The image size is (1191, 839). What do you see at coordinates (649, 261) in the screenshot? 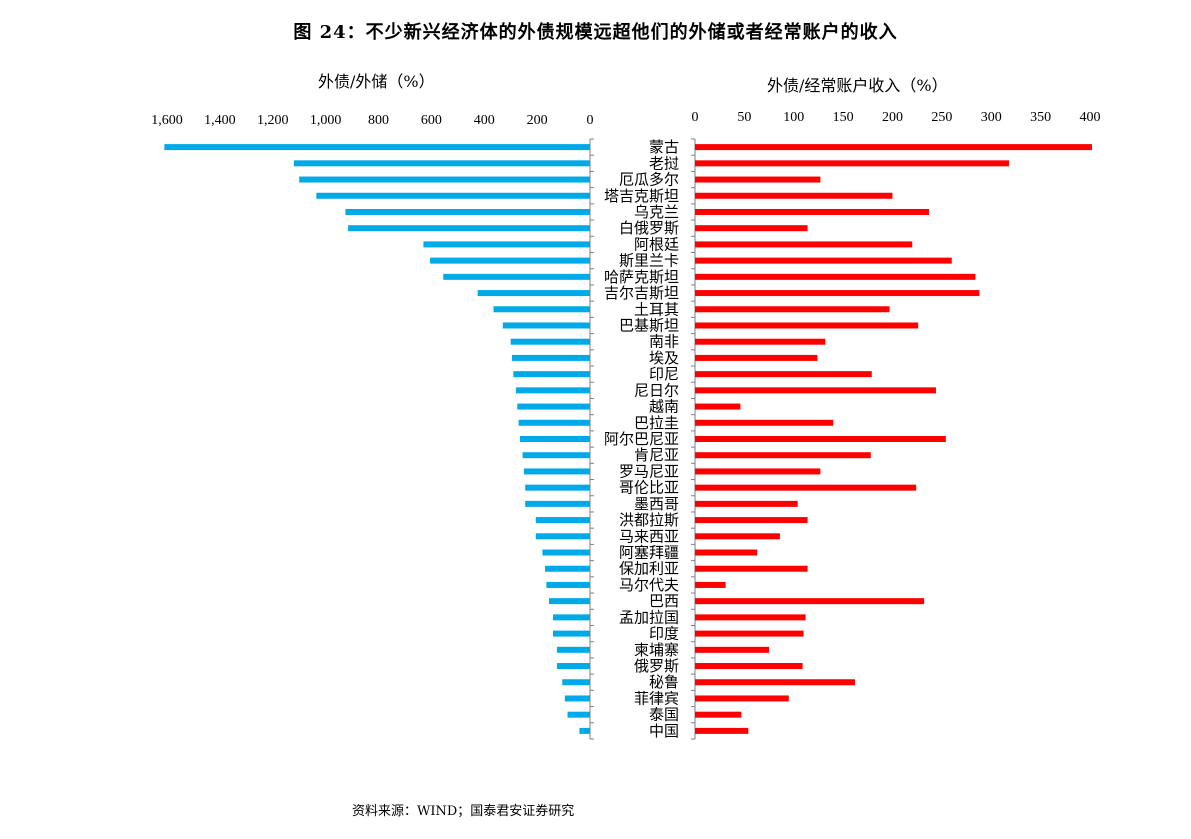
I see `category-label: 斯里兰卡` at bounding box center [649, 261].